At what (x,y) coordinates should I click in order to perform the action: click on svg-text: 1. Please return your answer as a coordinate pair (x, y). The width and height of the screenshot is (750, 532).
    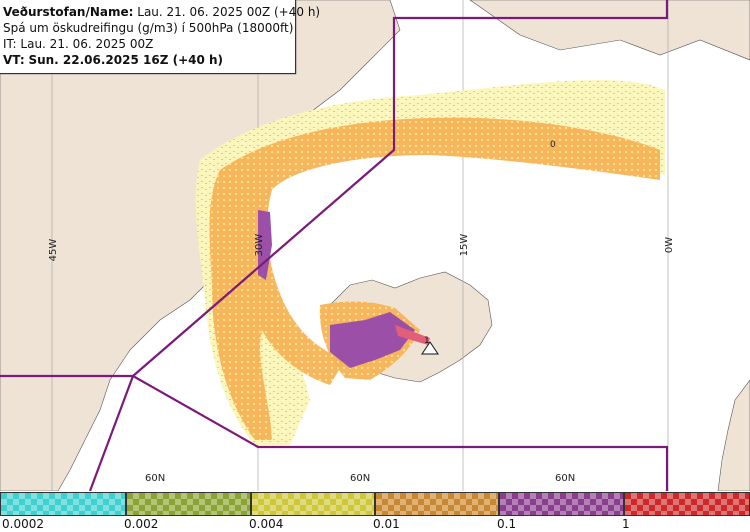
    Looking at the image, I should click on (427, 341).